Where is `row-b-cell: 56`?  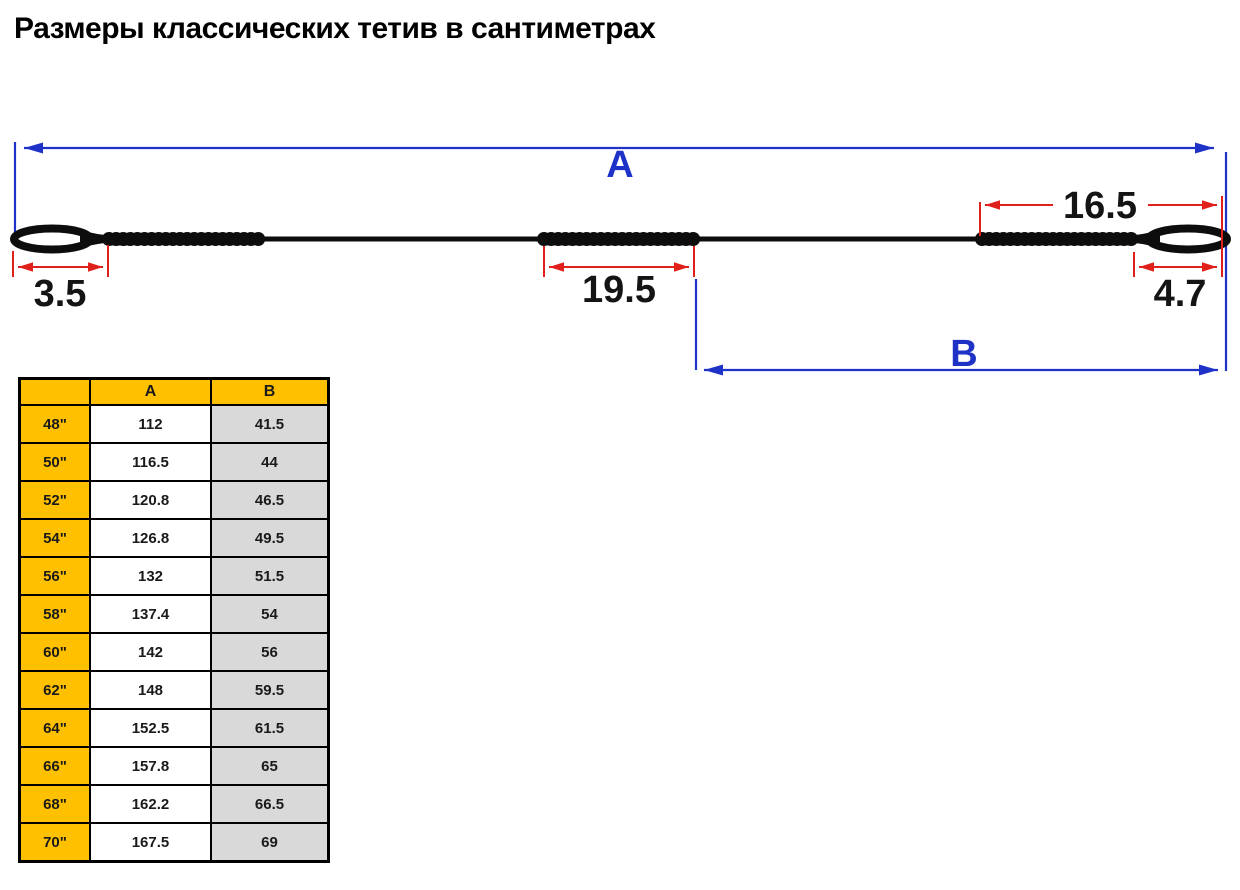
row-b-cell: 56 is located at coordinates (270, 652).